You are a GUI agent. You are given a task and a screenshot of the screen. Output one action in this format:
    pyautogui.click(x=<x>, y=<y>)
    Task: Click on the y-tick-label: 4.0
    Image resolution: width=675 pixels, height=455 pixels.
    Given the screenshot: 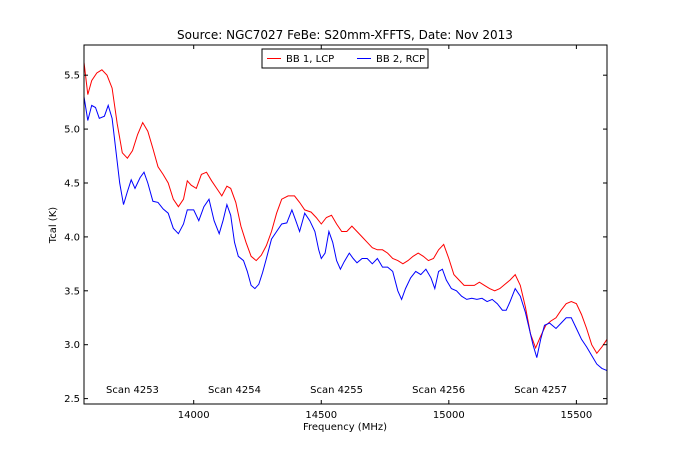 What is the action you would take?
    pyautogui.click(x=72, y=237)
    